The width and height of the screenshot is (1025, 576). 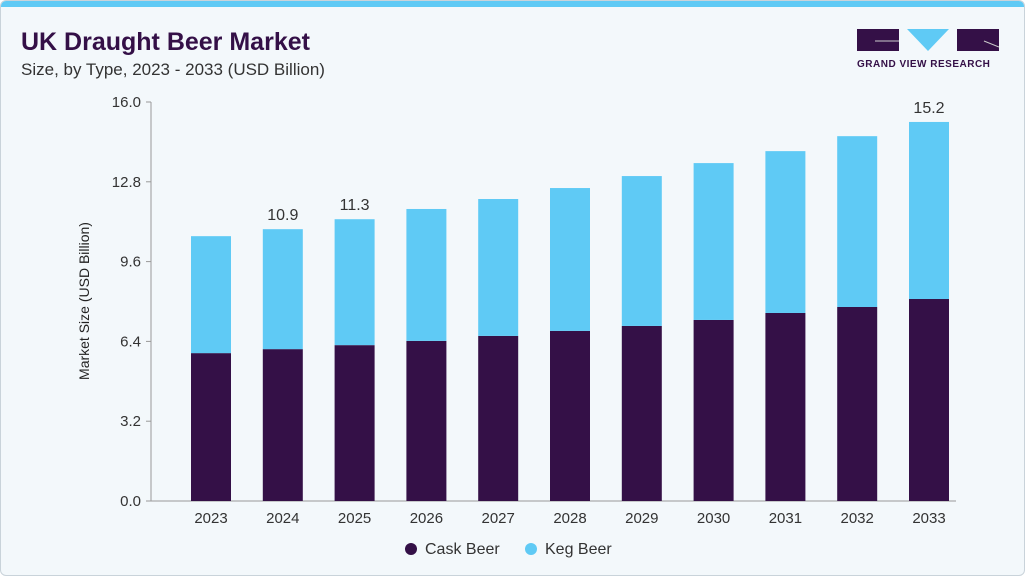 I want to click on bar-keg-beer-2029, so click(x=641, y=251).